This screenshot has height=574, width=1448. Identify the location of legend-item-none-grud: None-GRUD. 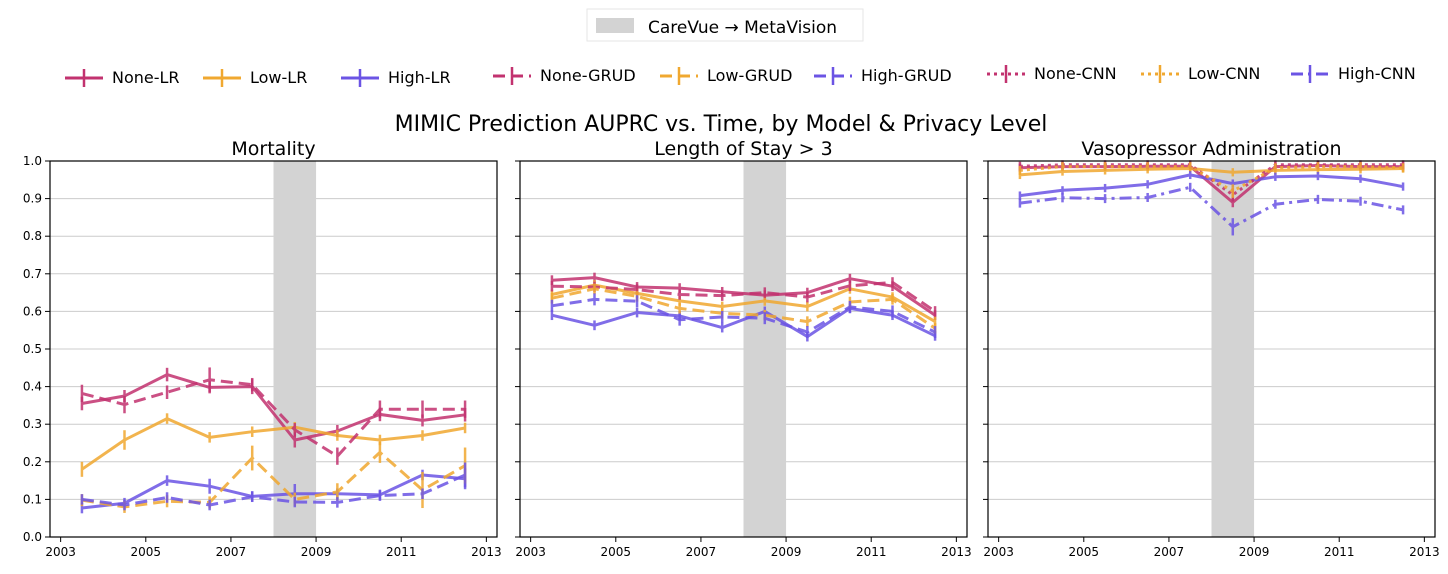
(564, 75).